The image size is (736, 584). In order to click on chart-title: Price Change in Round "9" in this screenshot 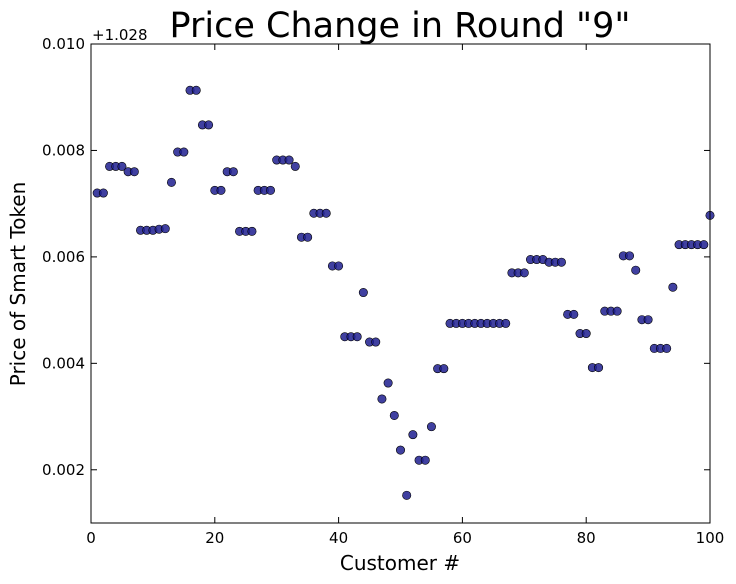, I will do `click(400, 26)`.